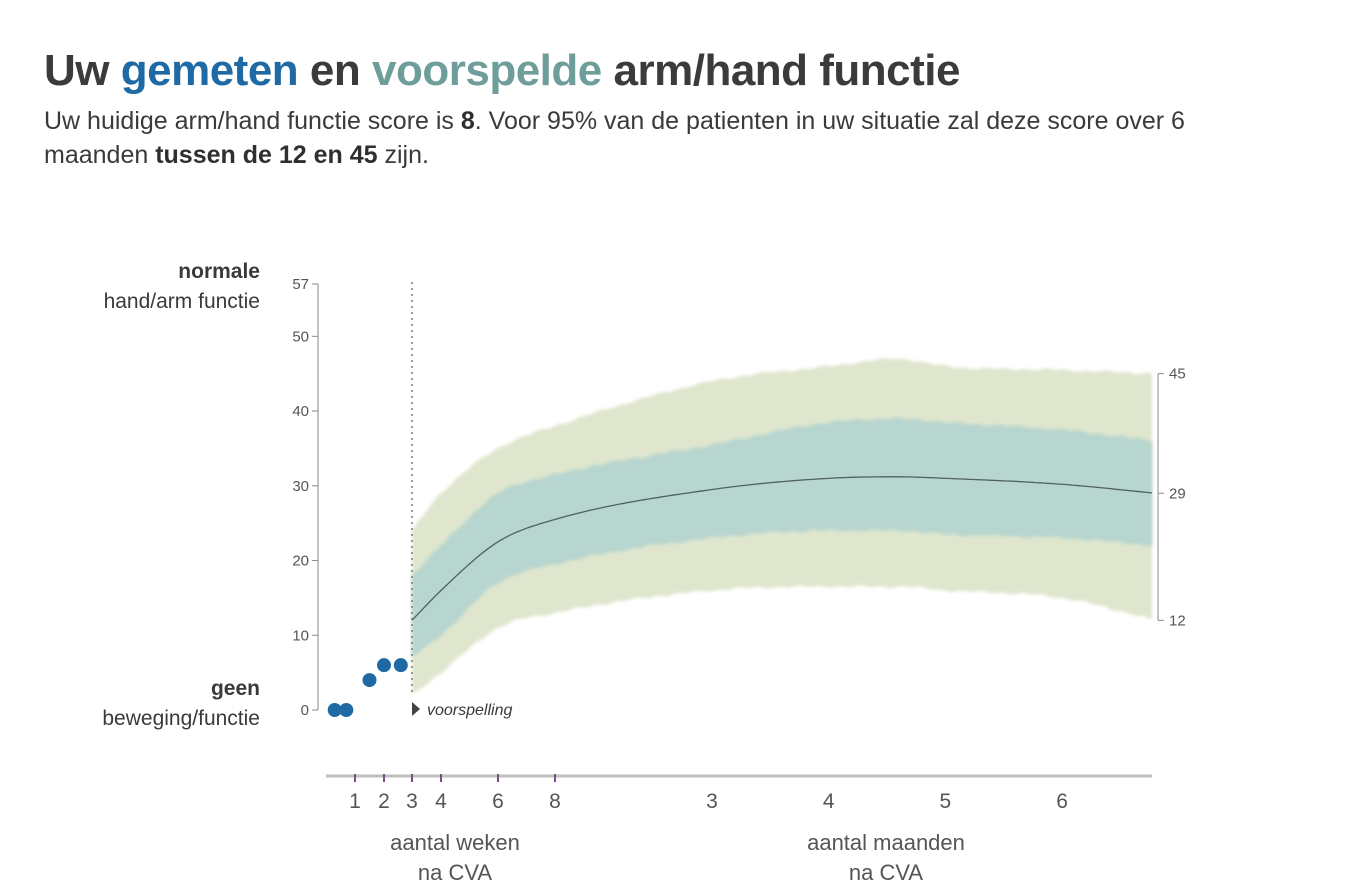 Image resolution: width=1350 pixels, height=889 pixels. Describe the element at coordinates (305, 710) in the screenshot. I see `y-tick-label: 0` at that location.